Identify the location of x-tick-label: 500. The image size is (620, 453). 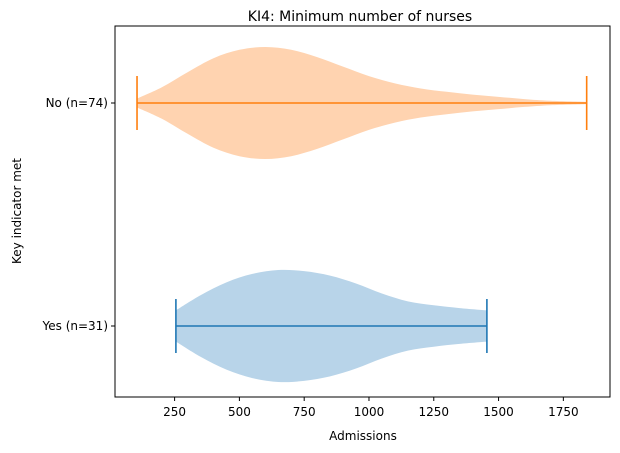
(239, 412).